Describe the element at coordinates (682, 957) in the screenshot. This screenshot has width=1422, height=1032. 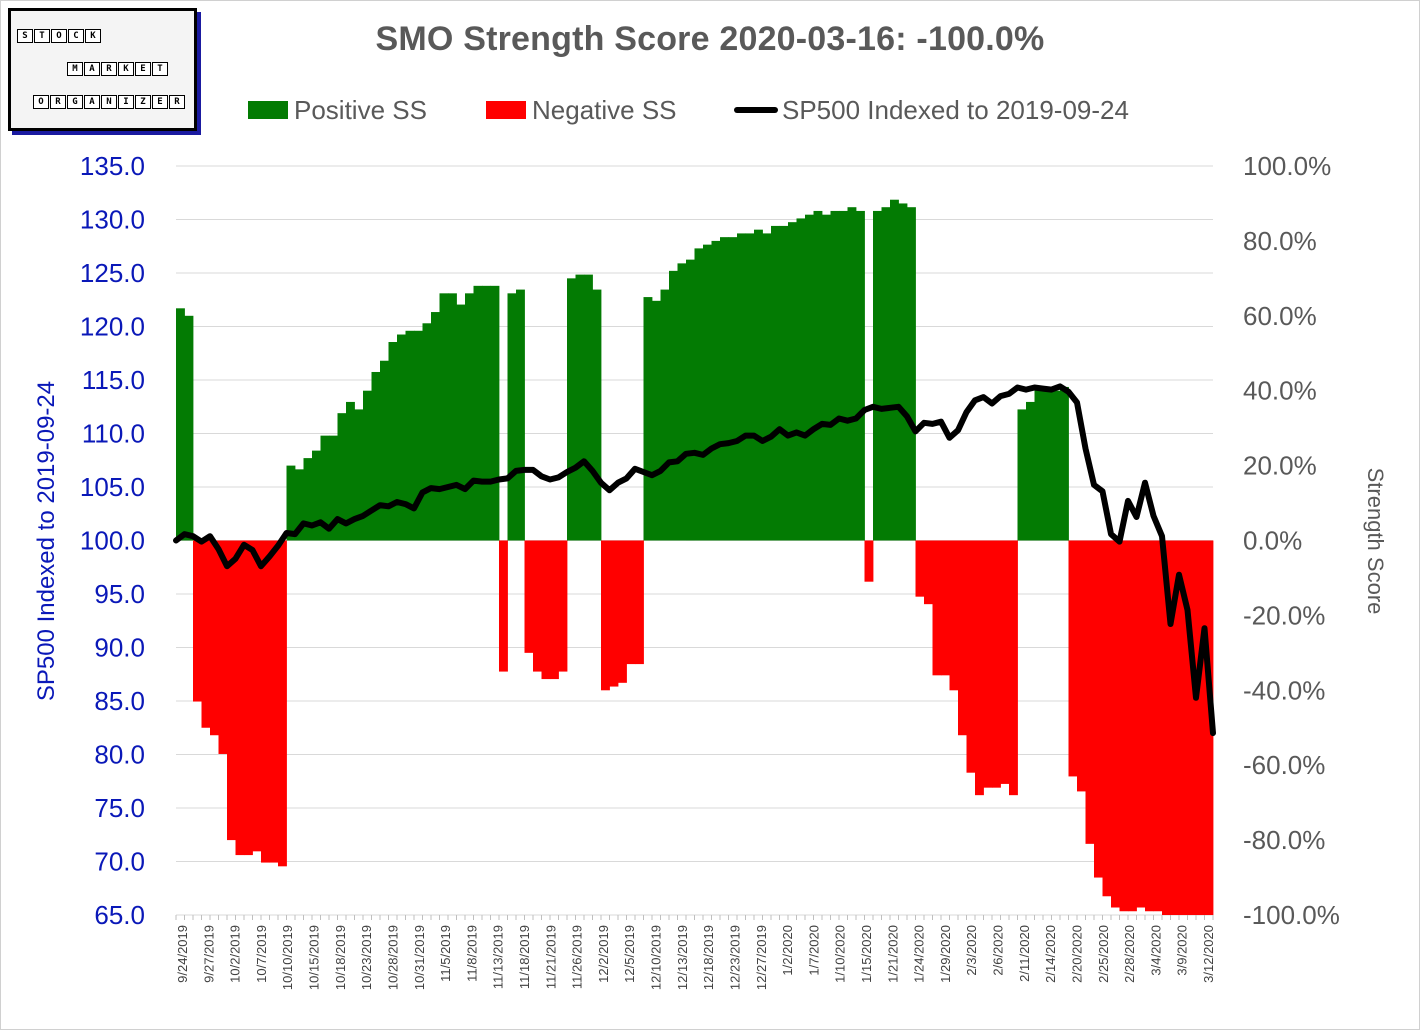
I see `x-tick-label: 12/13/2019` at that location.